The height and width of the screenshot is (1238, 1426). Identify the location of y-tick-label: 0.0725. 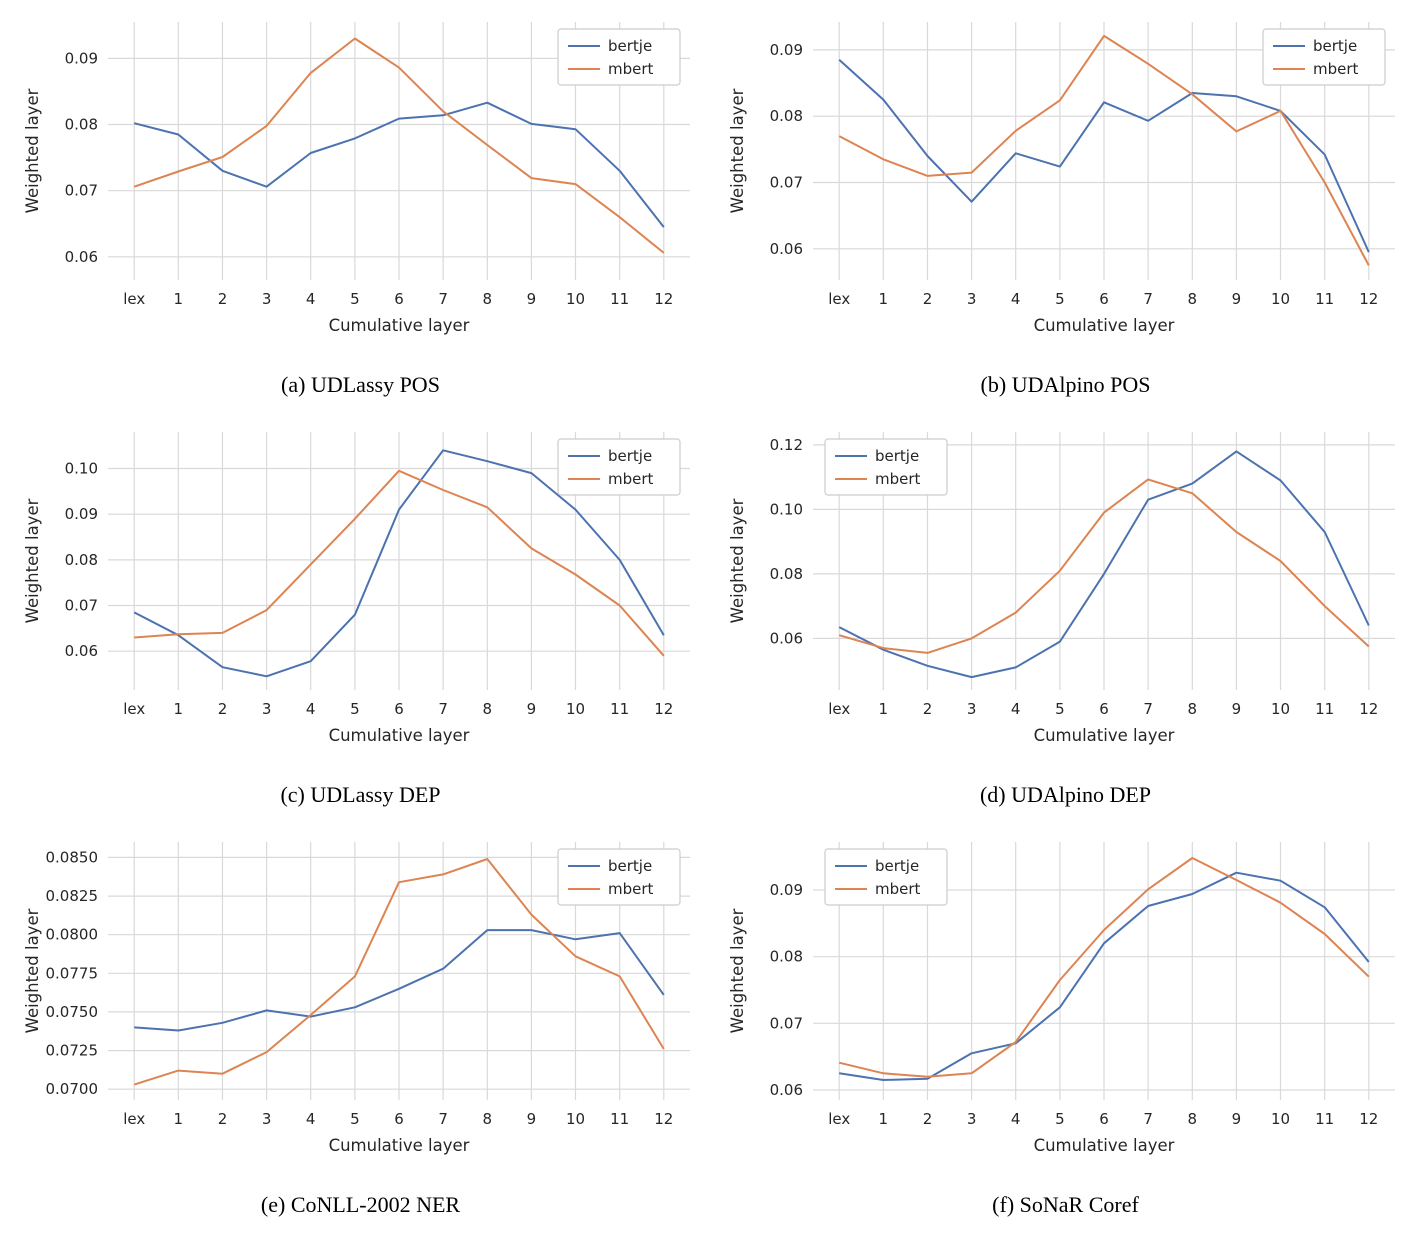
(71, 1051).